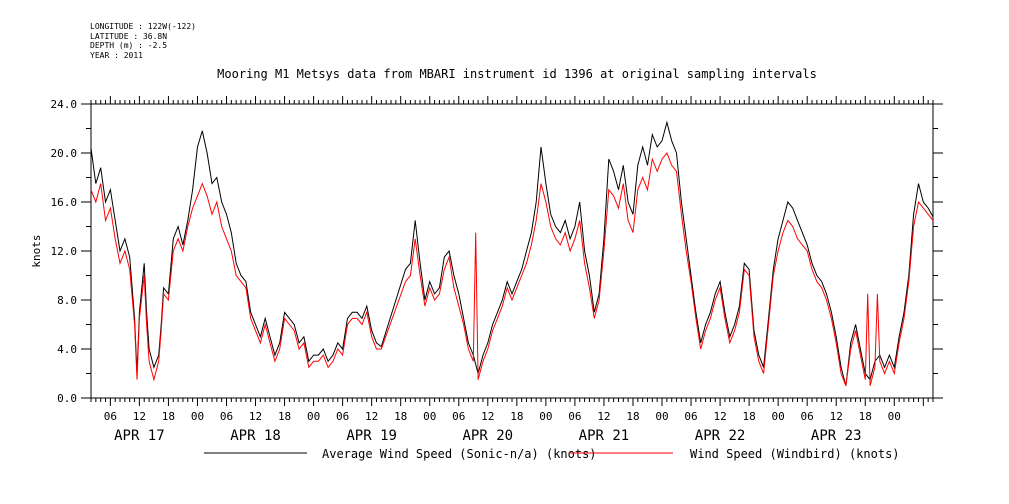 The width and height of the screenshot is (1009, 504). Describe the element at coordinates (129, 36) in the screenshot. I see `latitude-label: LATITUDE : 36.8N` at that location.